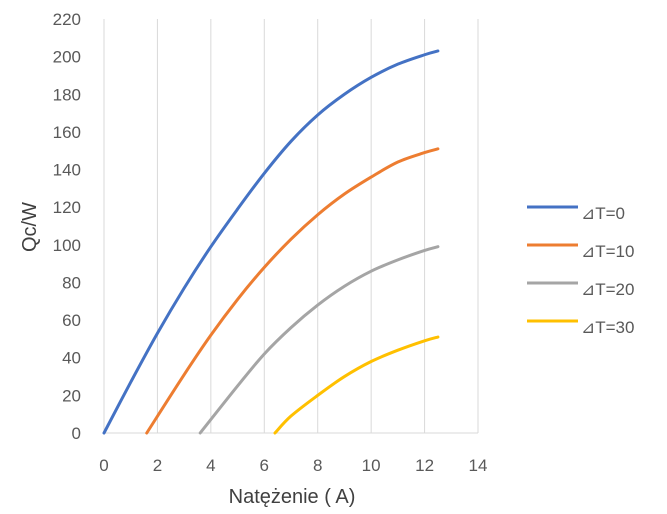 Image resolution: width=667 pixels, height=514 pixels. What do you see at coordinates (580, 289) in the screenshot?
I see `legend-item-2: ⊿T=20` at bounding box center [580, 289].